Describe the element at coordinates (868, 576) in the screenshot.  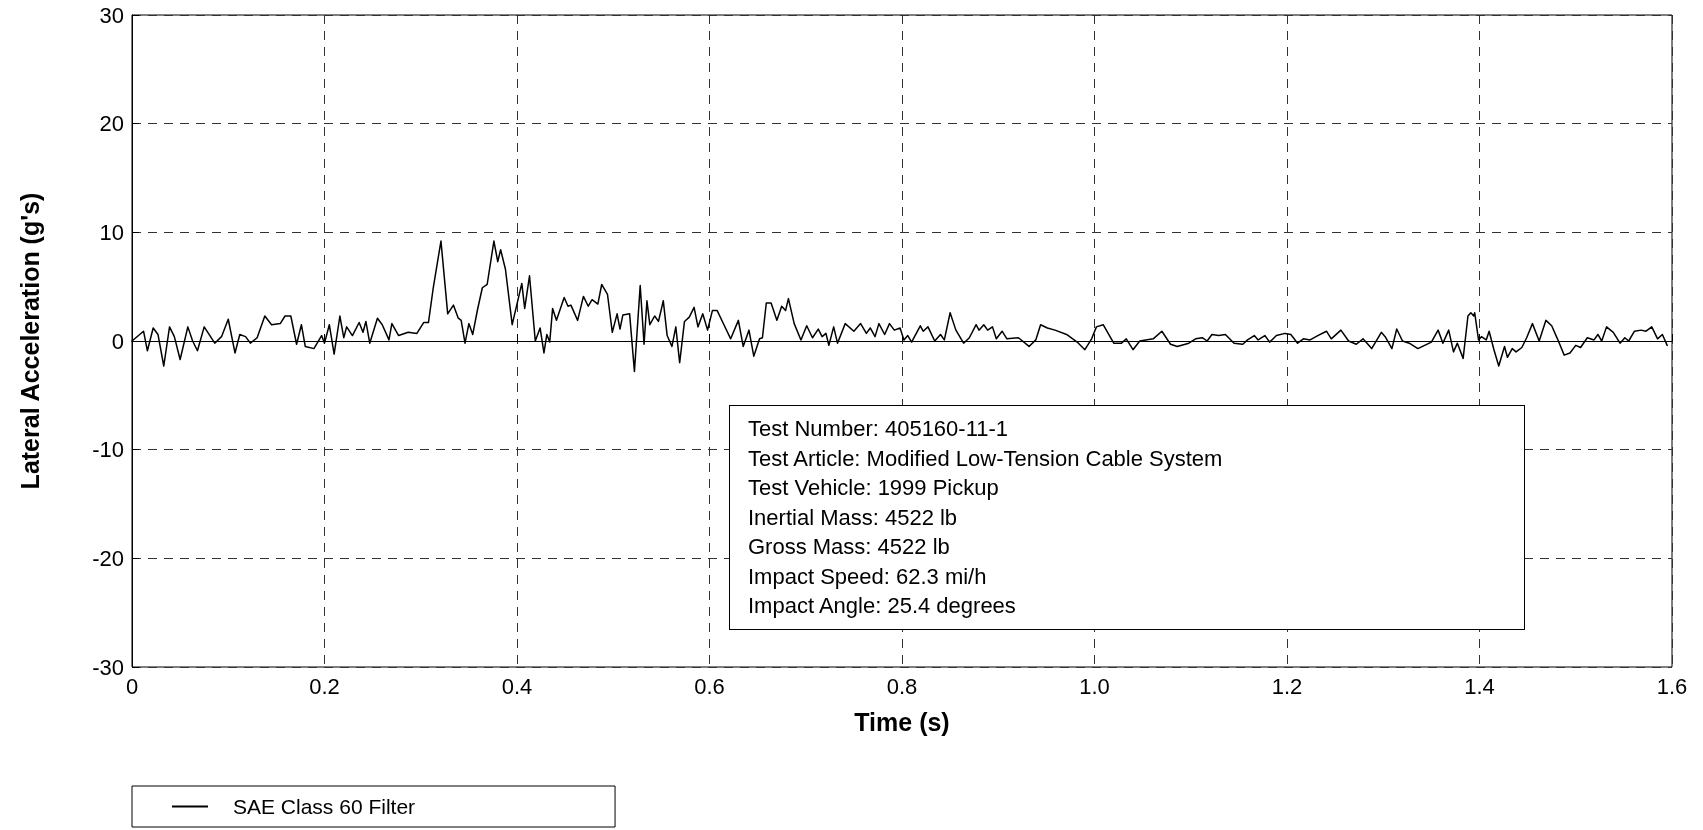
I see `annotation: Impact Speed: 62.3 mi/h` at that location.